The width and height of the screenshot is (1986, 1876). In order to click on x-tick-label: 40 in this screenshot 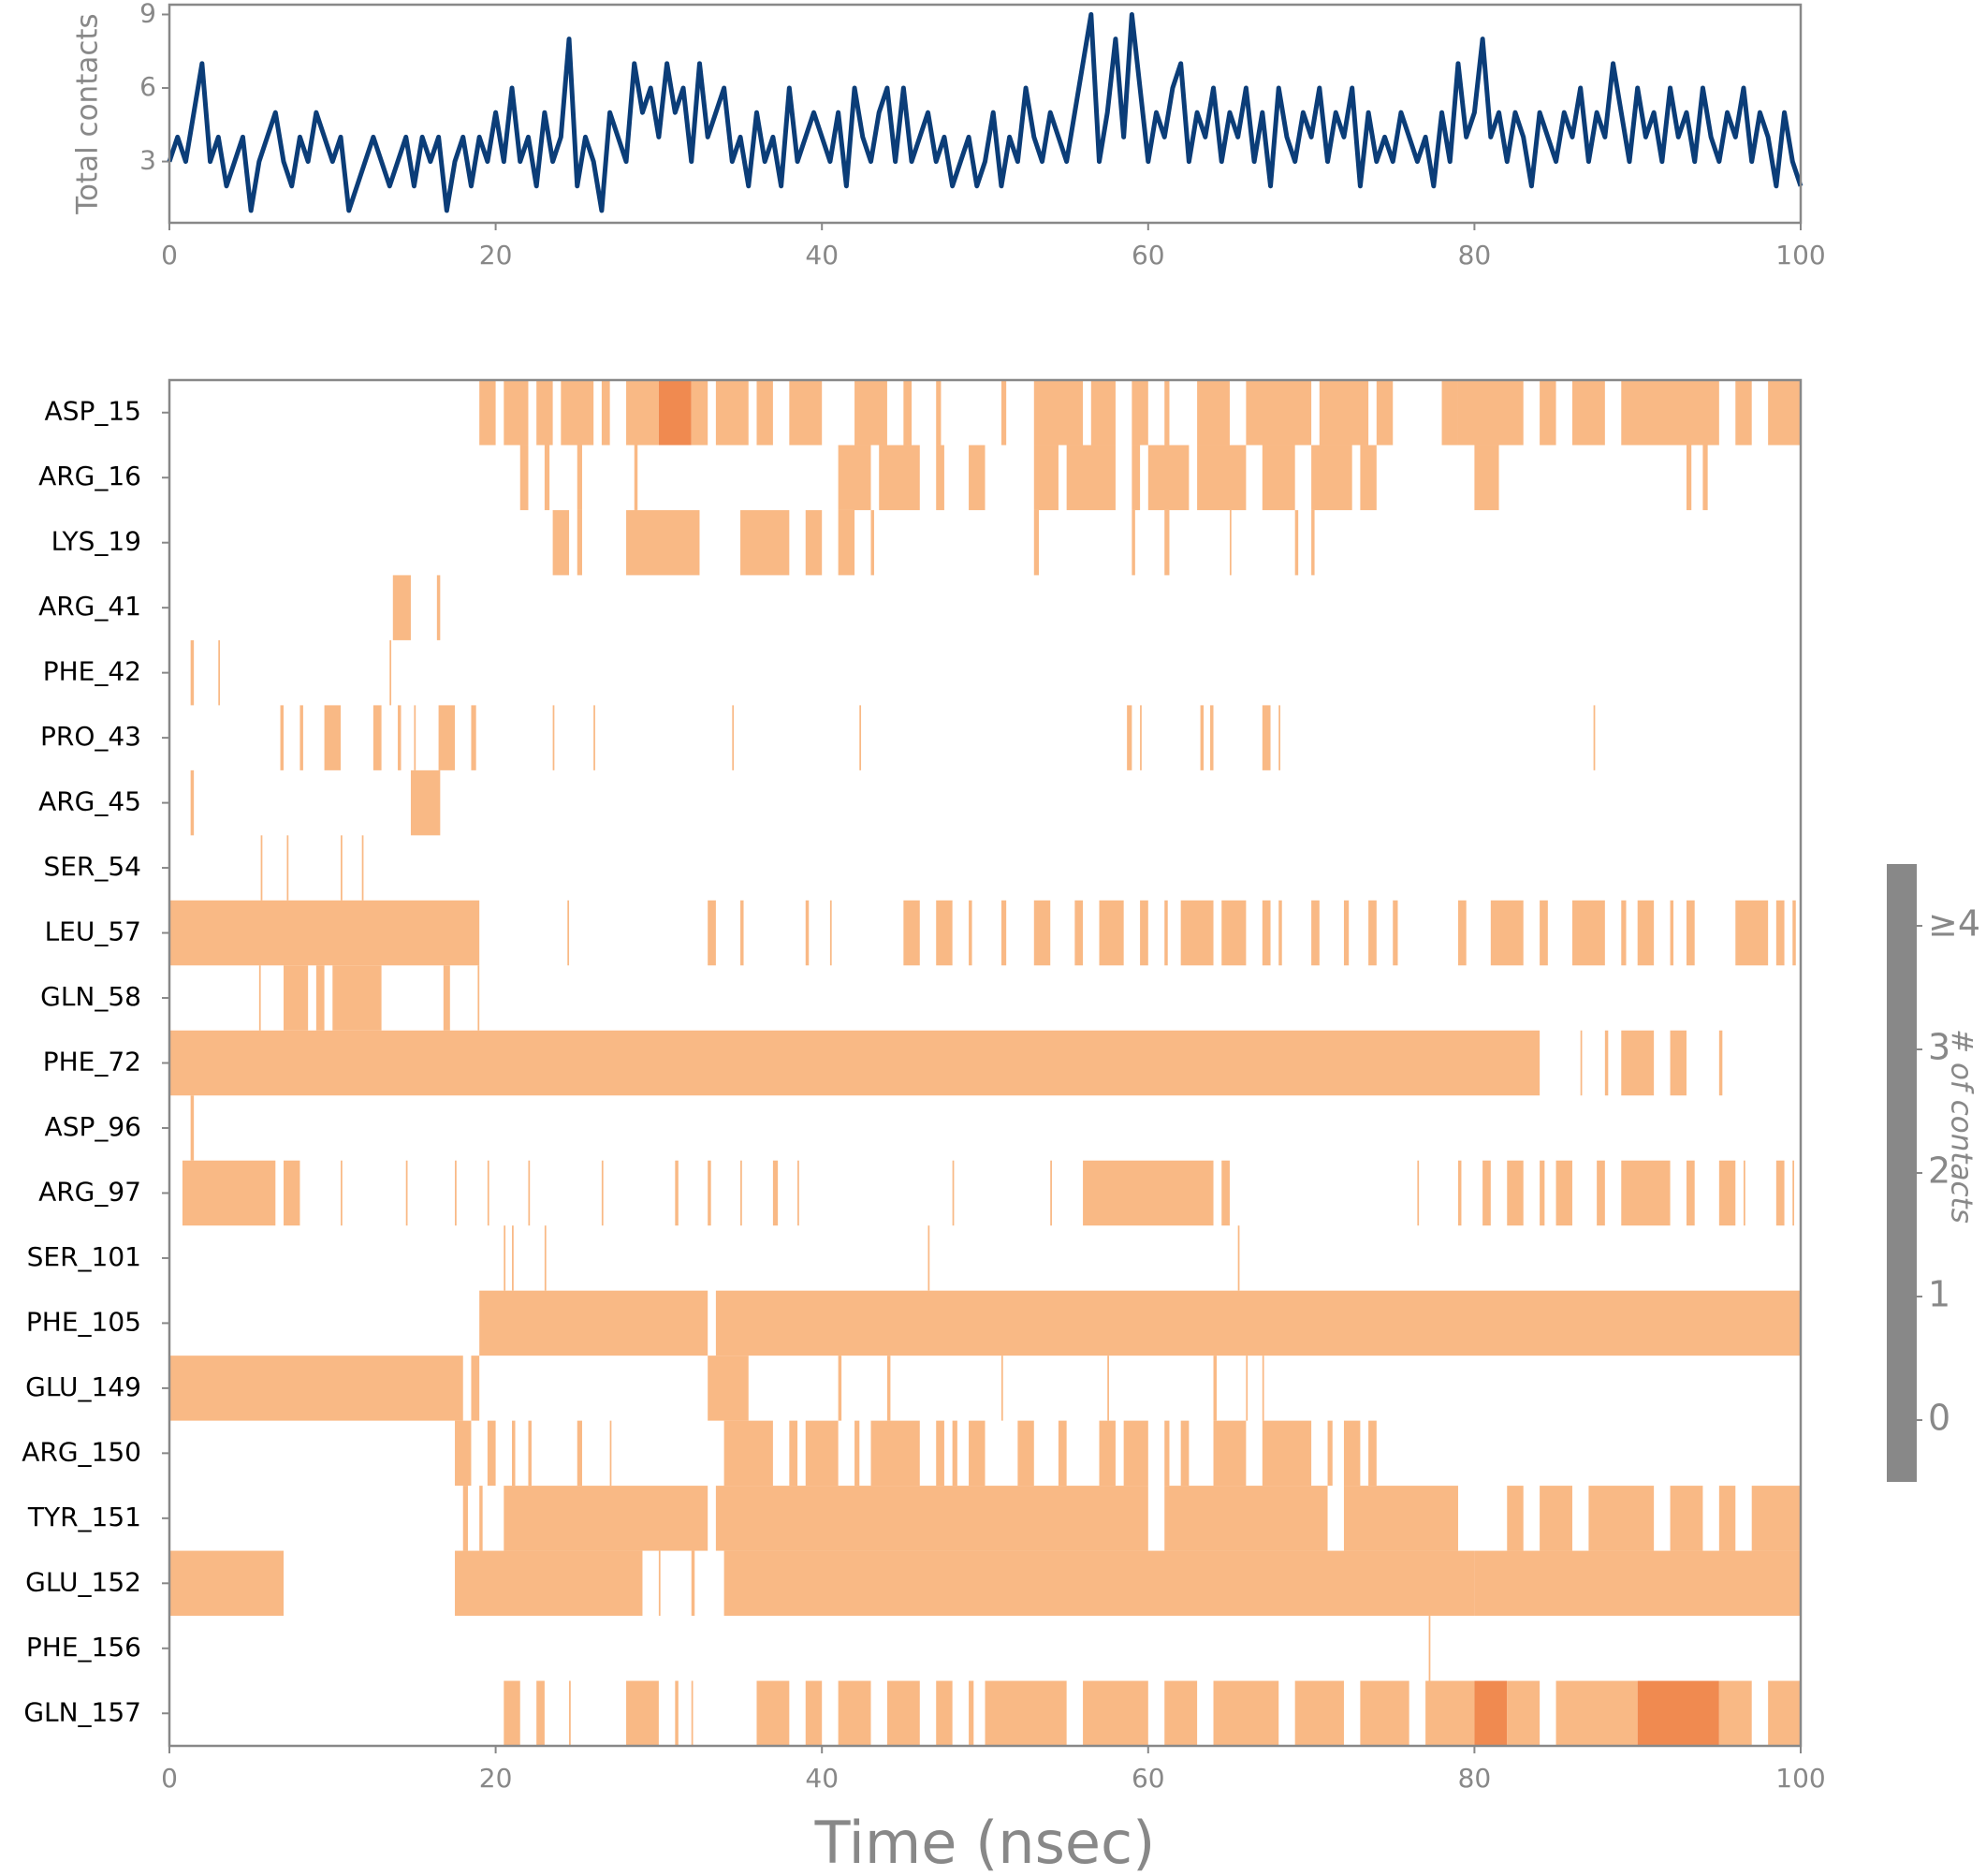, I will do `click(822, 255)`.